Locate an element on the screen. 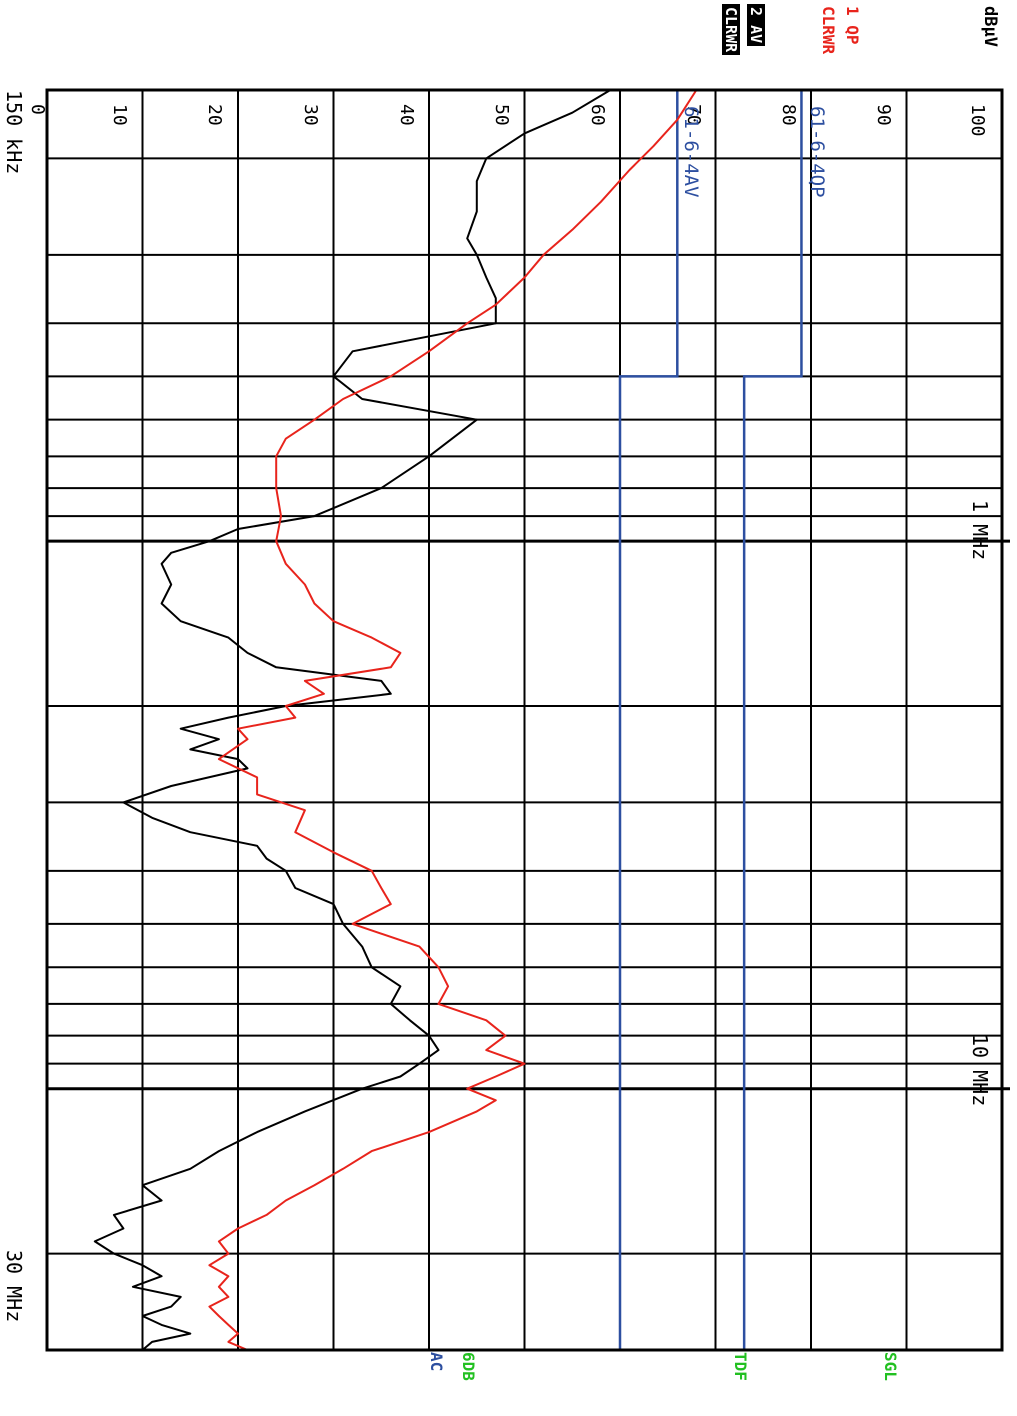 The width and height of the screenshot is (1017, 1416). trace2-legend-clear: CLRWR is located at coordinates (731, 30).